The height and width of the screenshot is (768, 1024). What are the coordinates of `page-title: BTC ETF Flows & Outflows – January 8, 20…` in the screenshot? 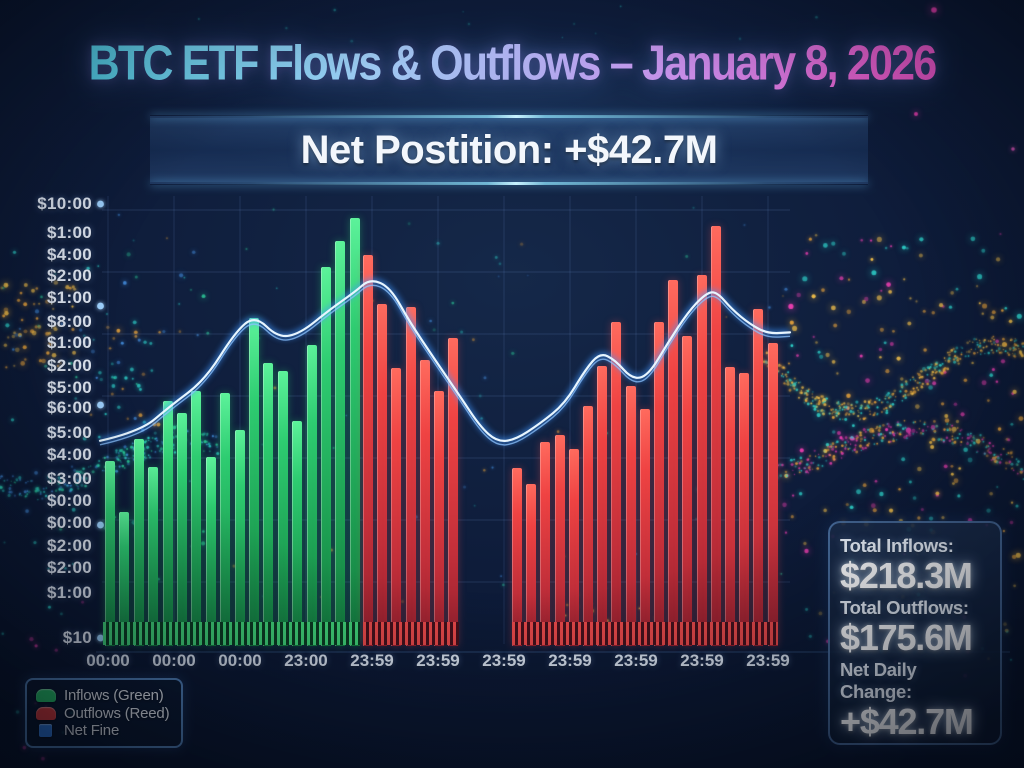 It's located at (512, 64).